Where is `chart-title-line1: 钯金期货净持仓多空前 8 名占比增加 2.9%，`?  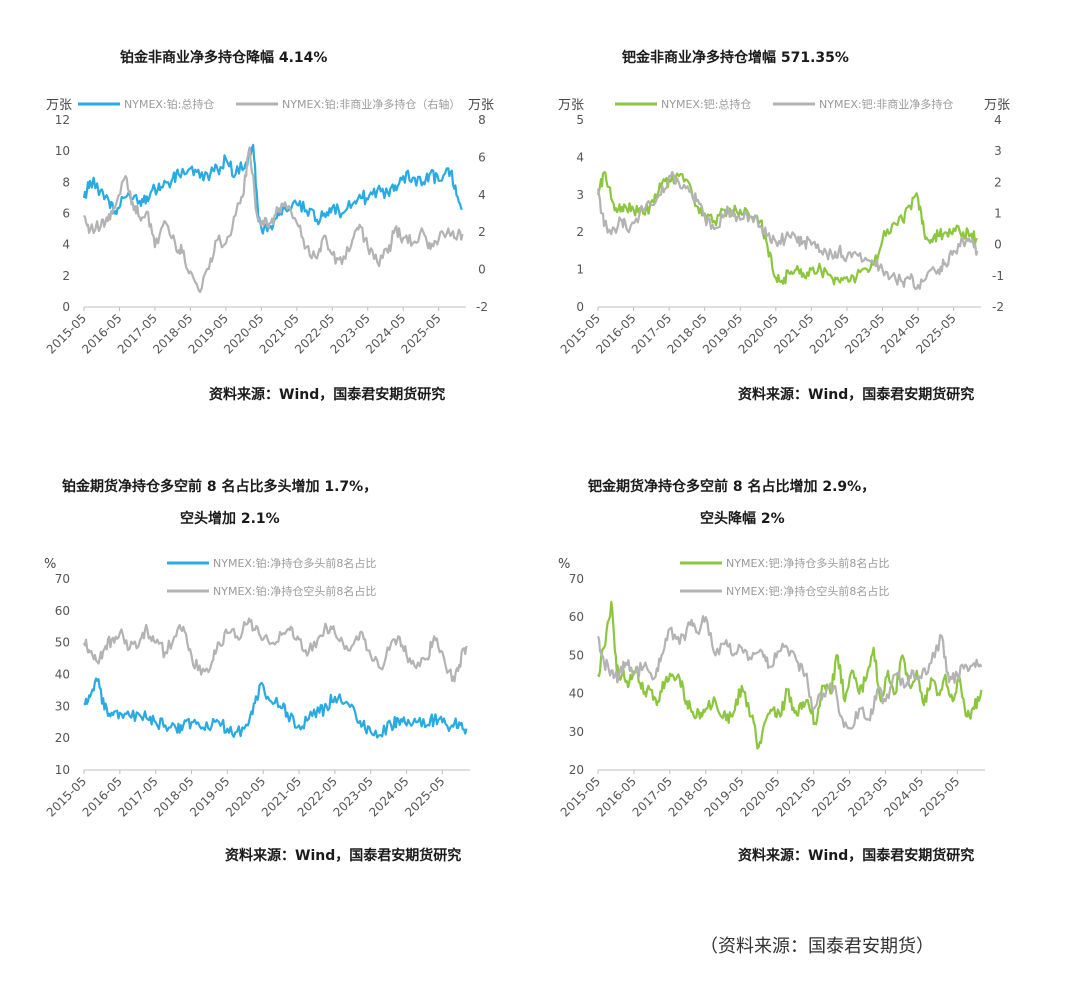
chart-title-line1: 钯金期货净持仓多空前 8 名占比增加 2.9%， is located at coordinates (732, 487).